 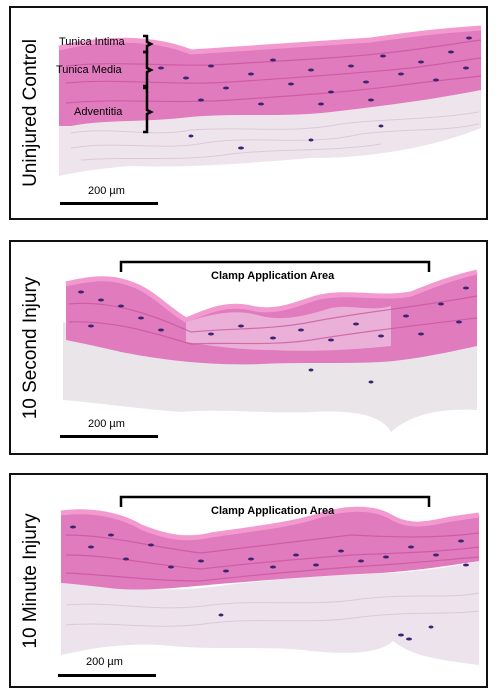 What do you see at coordinates (92, 42) in the screenshot?
I see `label-tunica-intima: Tunica Intima` at bounding box center [92, 42].